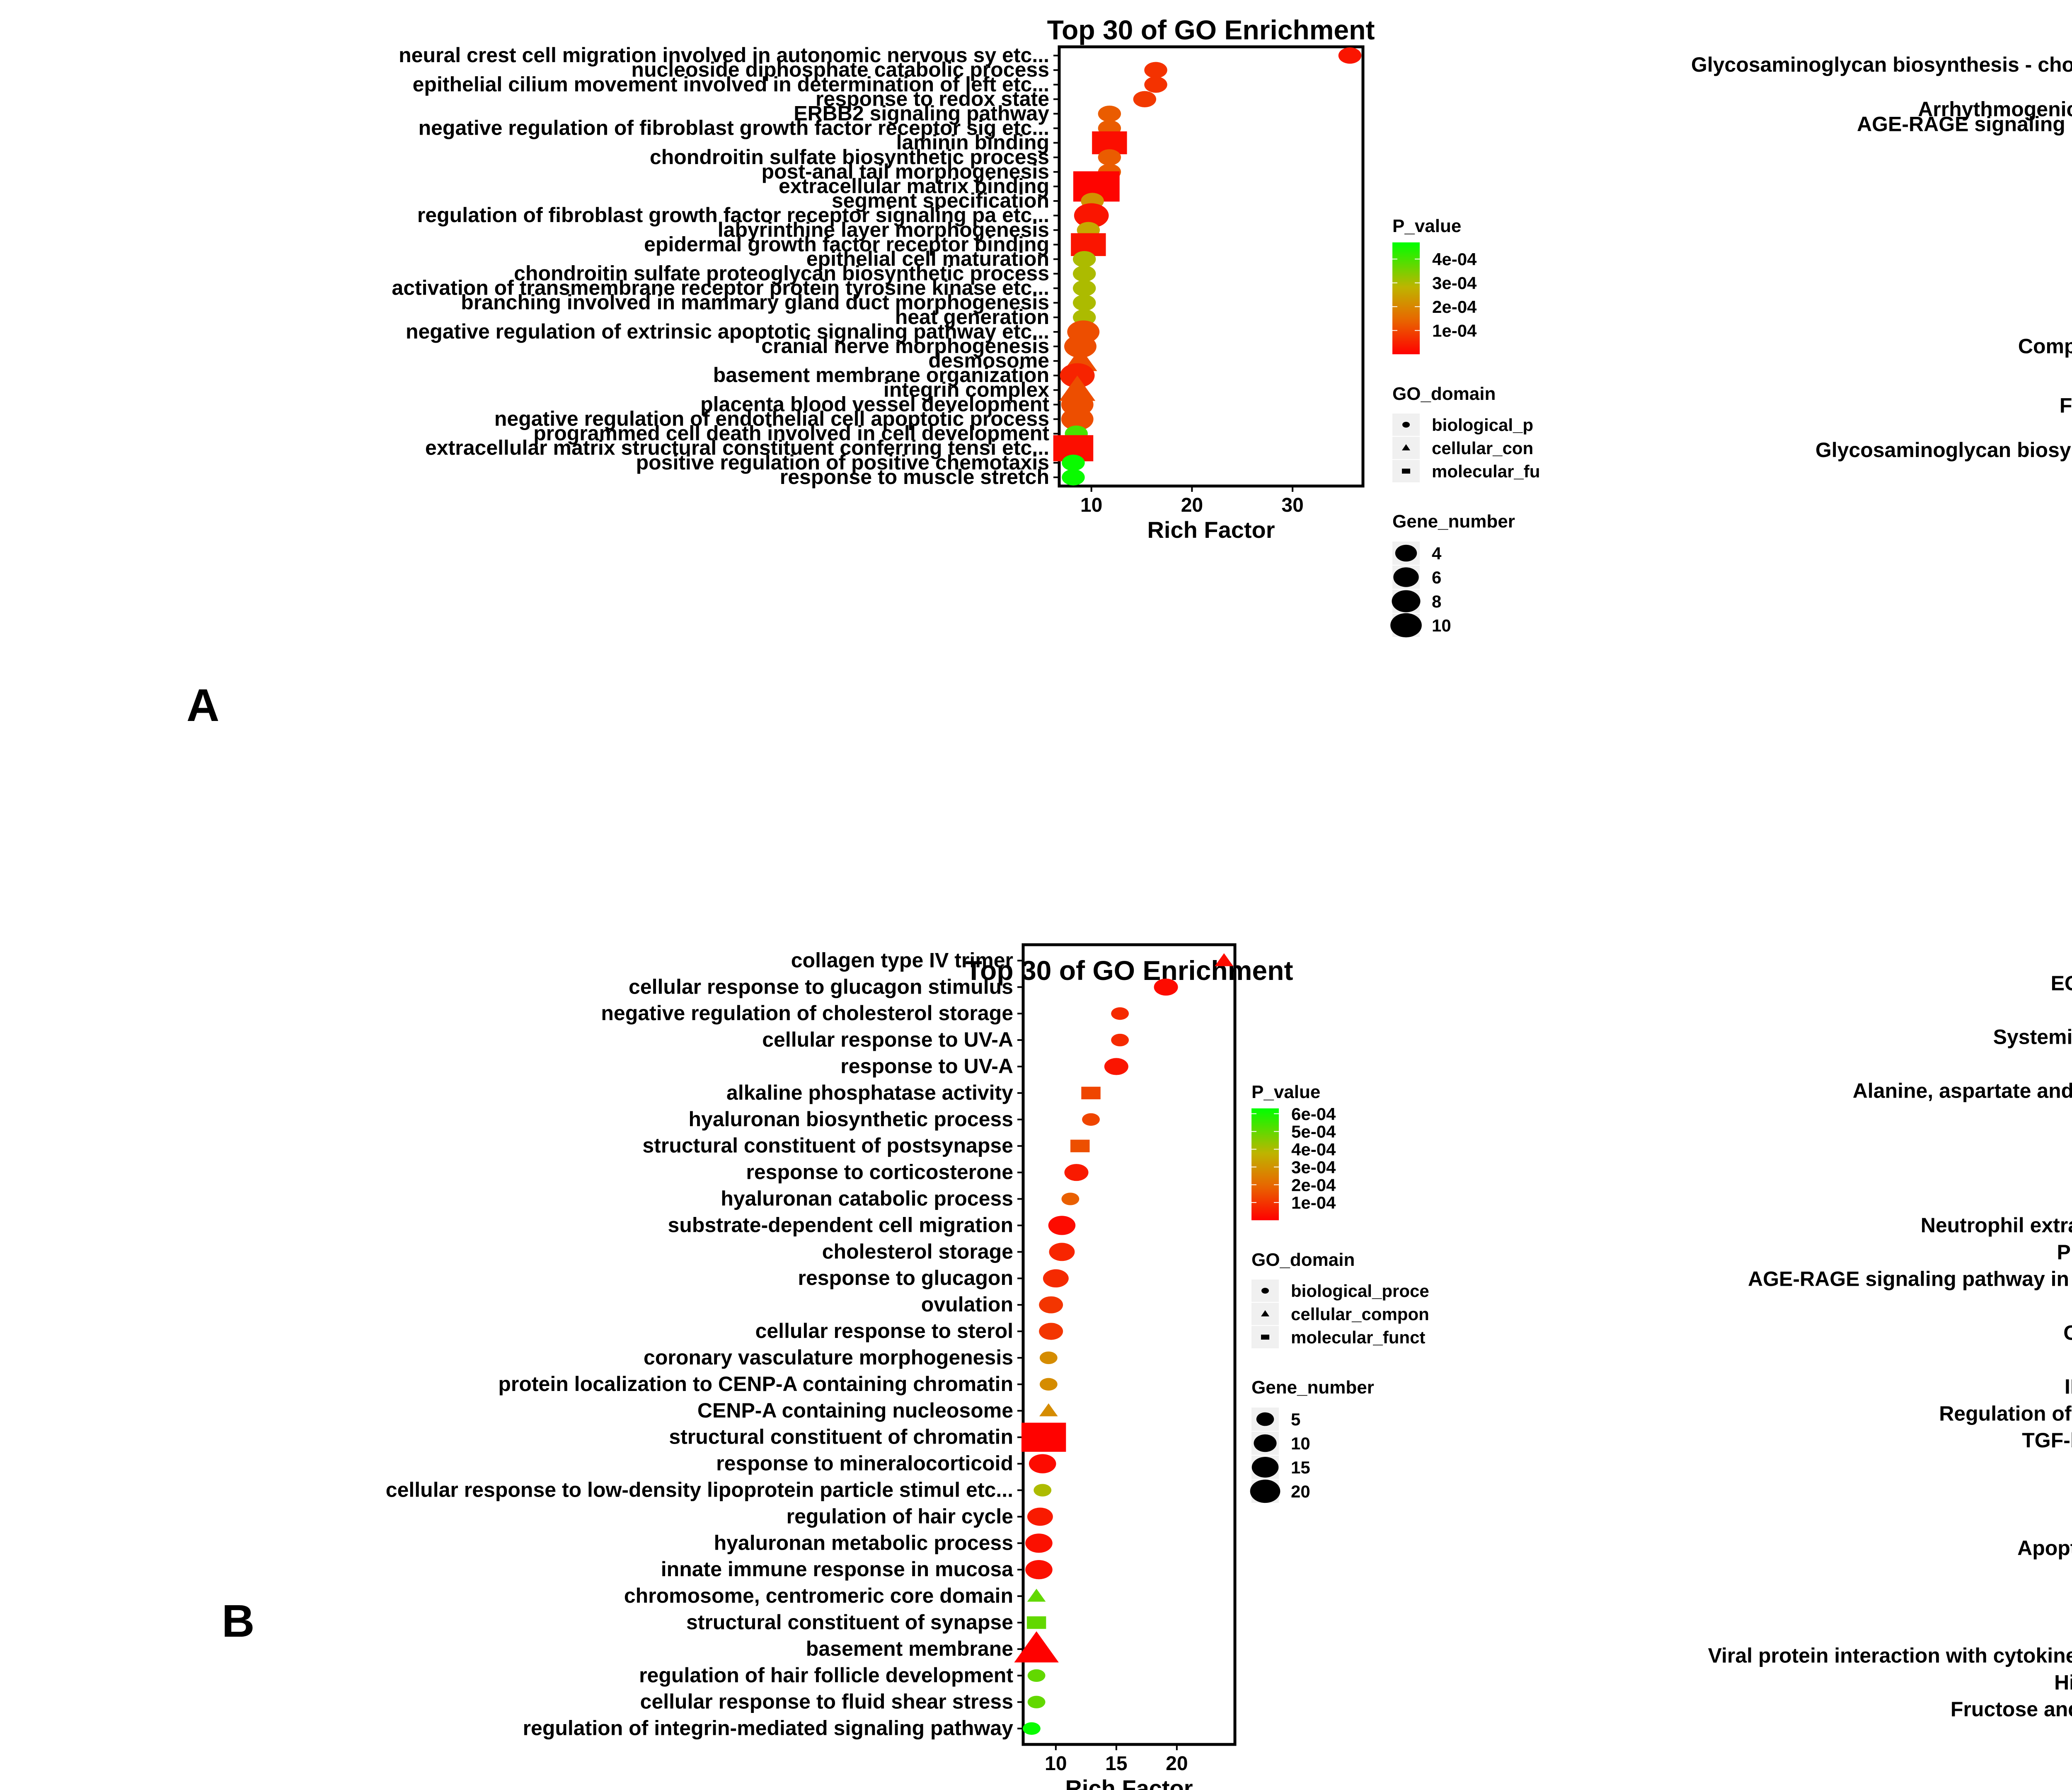 This screenshot has height=1790, width=2072. I want to click on chart-title: Top 30 of GO Enrichment, so click(1211, 30).